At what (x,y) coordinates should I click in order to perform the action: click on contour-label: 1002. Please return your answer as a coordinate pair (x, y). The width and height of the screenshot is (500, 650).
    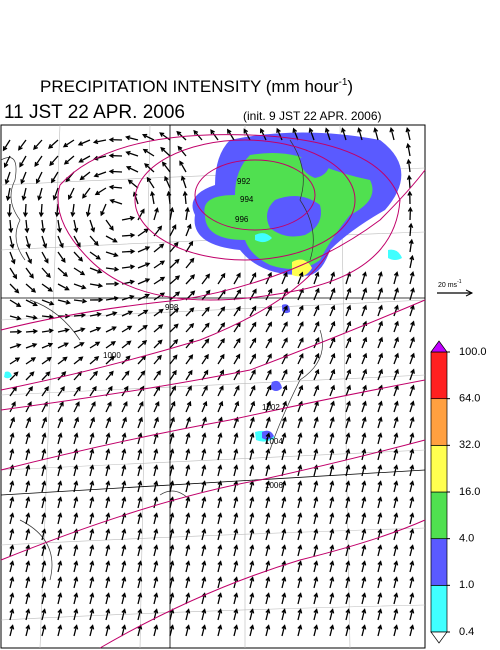
    Looking at the image, I should click on (271, 407).